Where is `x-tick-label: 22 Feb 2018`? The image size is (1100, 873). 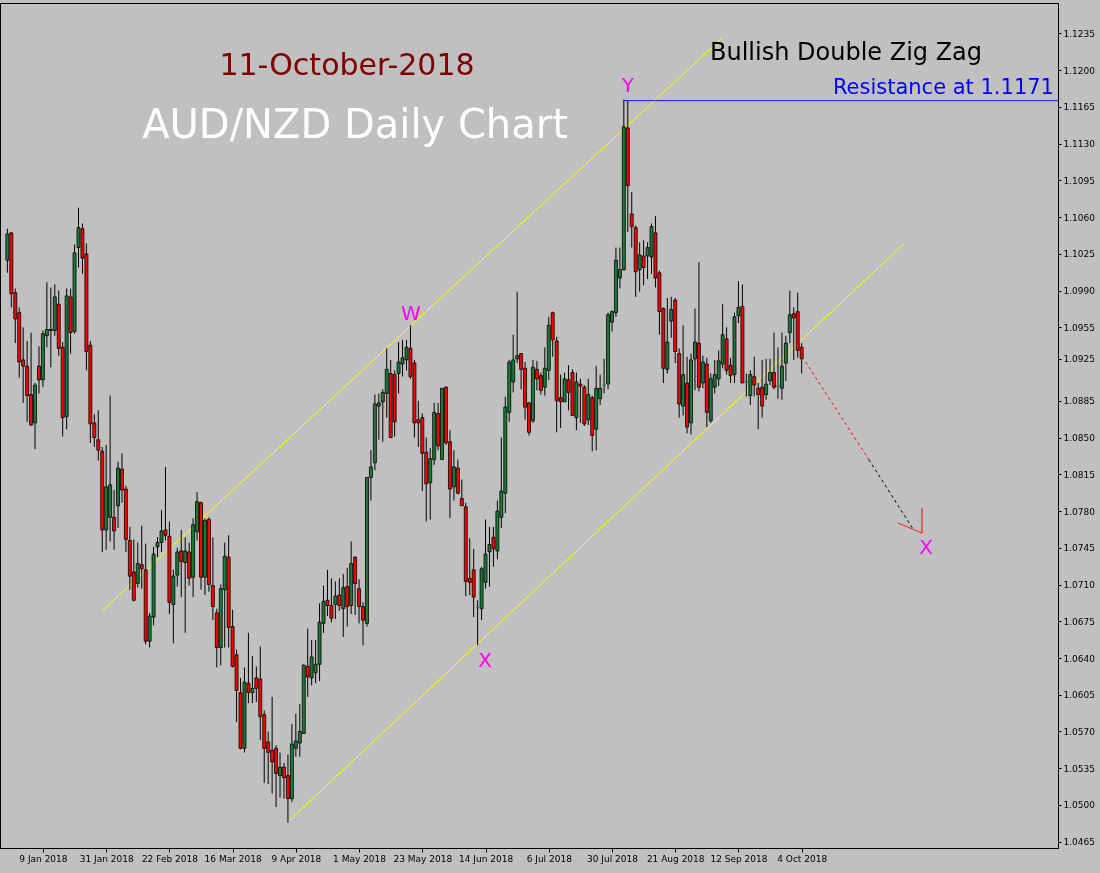 x-tick-label: 22 Feb 2018 is located at coordinates (170, 858).